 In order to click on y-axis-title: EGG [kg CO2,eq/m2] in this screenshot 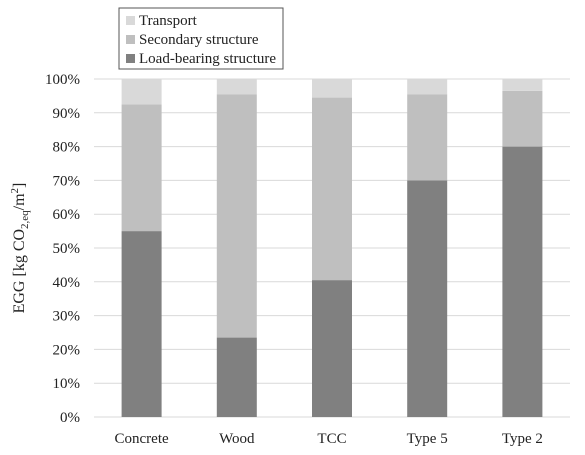, I will do `click(20, 248)`.